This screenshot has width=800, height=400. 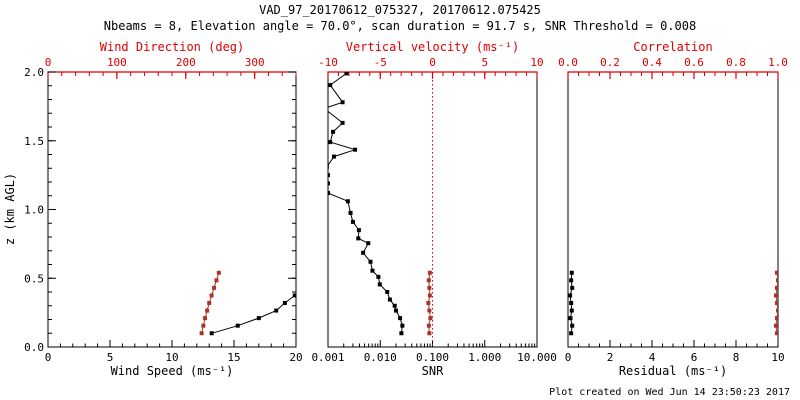 I want to click on y-axis-title: z (km AGL), so click(x=10, y=209).